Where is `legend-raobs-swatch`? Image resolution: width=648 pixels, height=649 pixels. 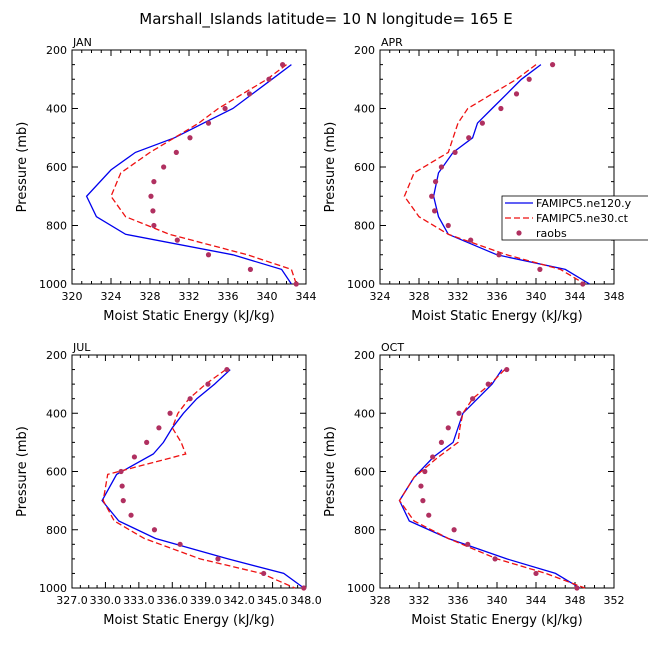 legend-raobs-swatch is located at coordinates (519, 233).